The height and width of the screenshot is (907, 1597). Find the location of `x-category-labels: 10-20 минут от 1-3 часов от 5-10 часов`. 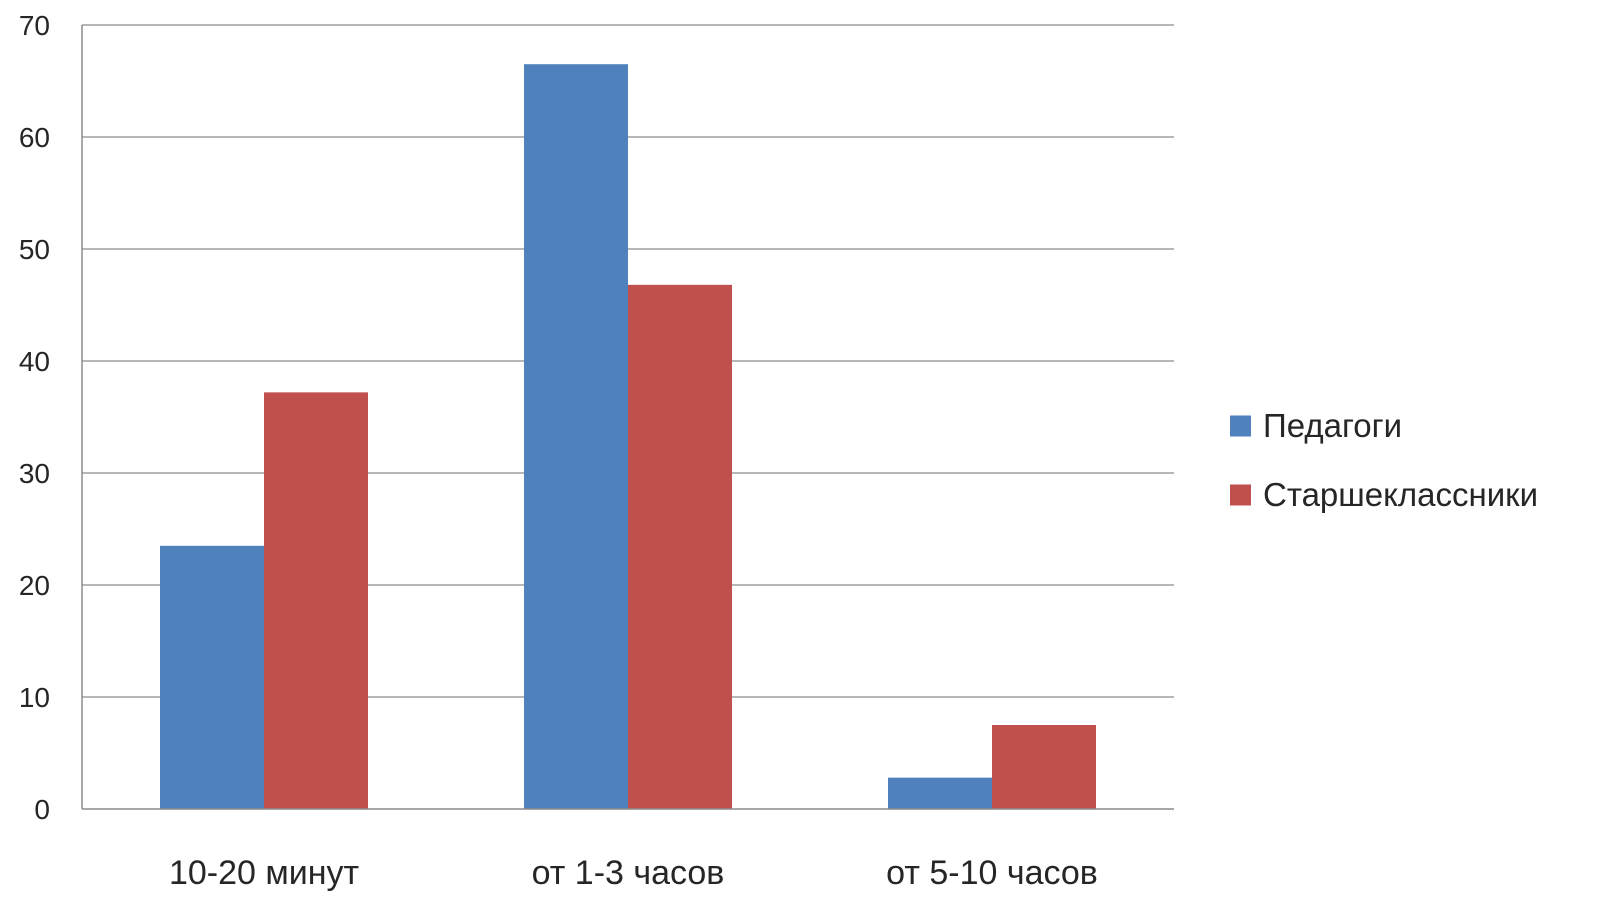

x-category-labels: 10-20 минут от 1-3 часов от 5-10 часов is located at coordinates (633, 873).